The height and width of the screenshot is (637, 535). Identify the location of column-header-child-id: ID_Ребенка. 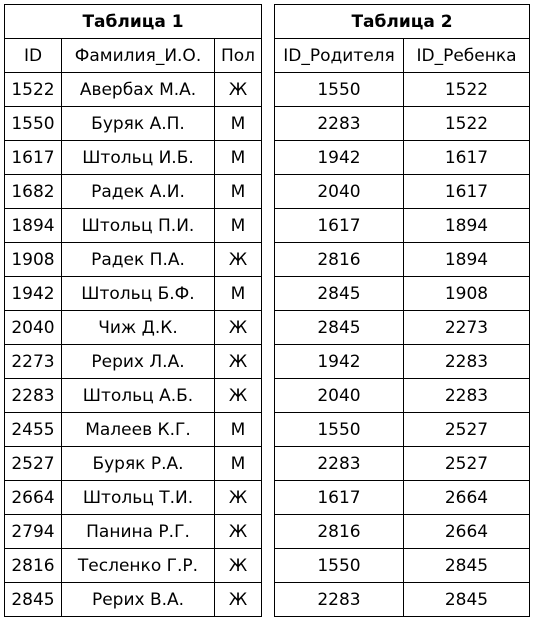
(466, 55).